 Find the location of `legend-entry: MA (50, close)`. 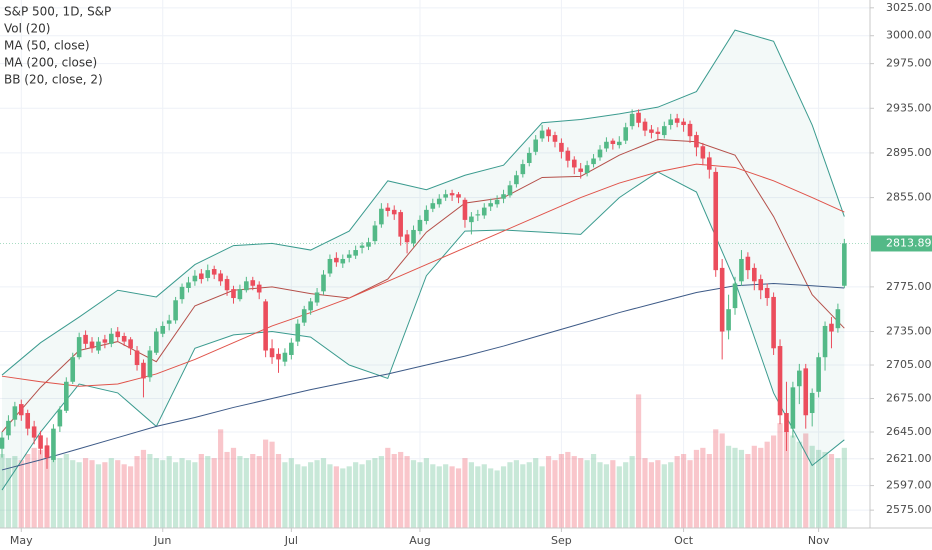

legend-entry: MA (50, close) is located at coordinates (47, 46).